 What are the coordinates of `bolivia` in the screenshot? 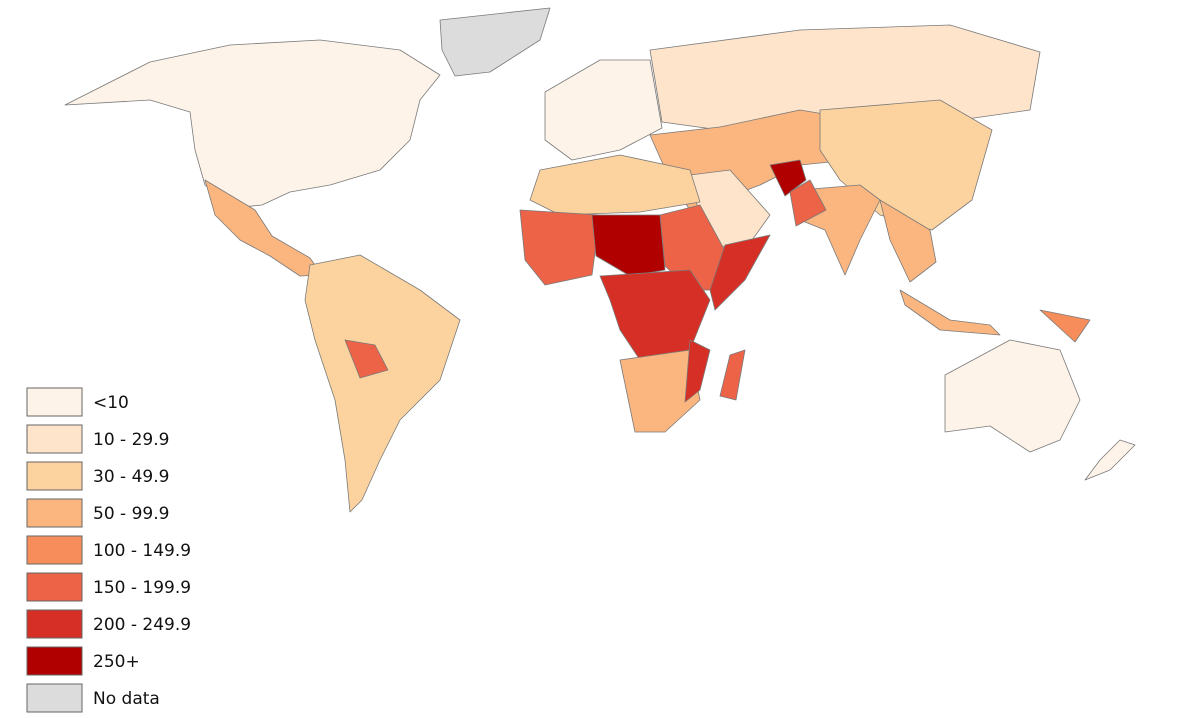 It's located at (366, 359).